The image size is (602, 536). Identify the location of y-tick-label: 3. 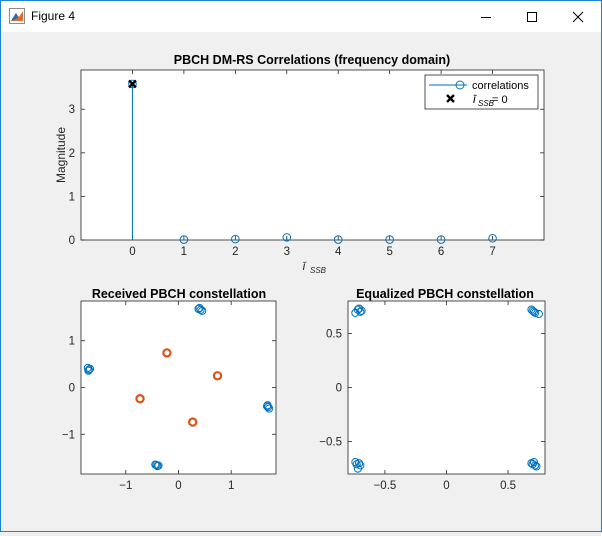
(72, 110).